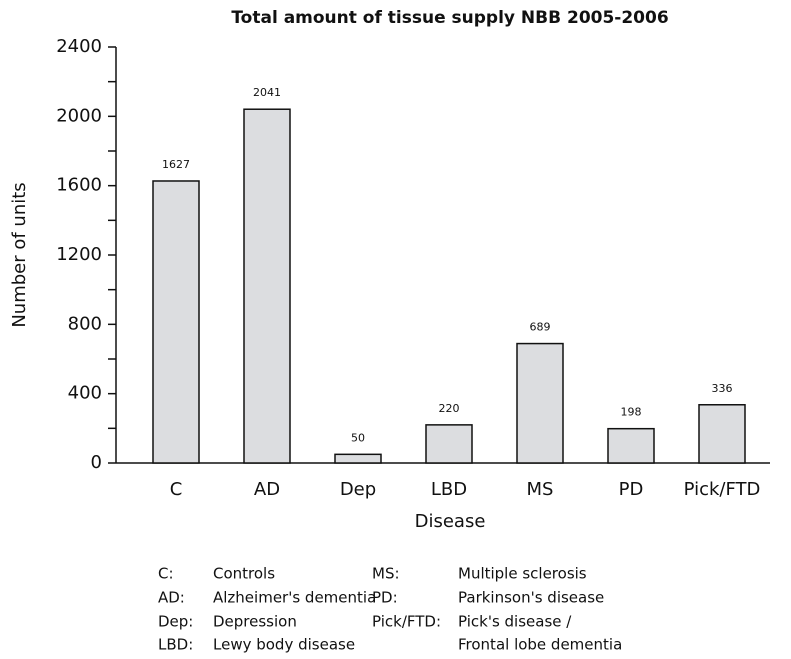 This screenshot has width=791, height=659. What do you see at coordinates (358, 437) in the screenshot?
I see `data-label: 50` at bounding box center [358, 437].